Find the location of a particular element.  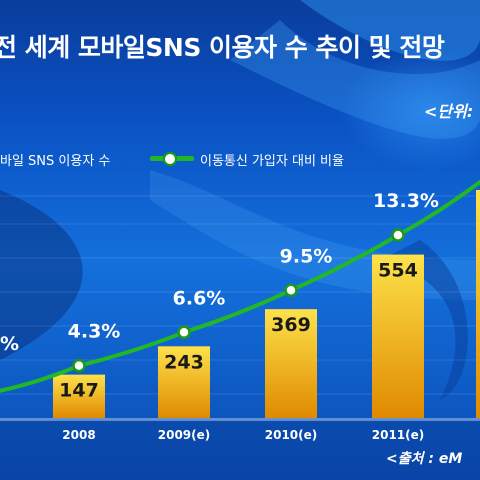

unit-label: <단위: is located at coordinates (449, 111).